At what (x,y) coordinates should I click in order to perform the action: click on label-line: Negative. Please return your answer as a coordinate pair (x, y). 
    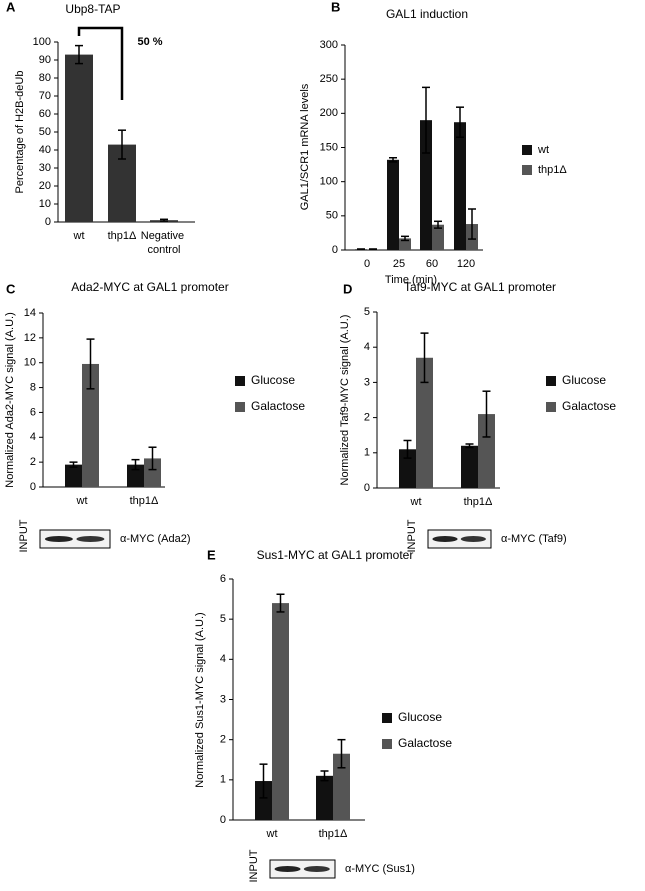
    Looking at the image, I should click on (164, 236).